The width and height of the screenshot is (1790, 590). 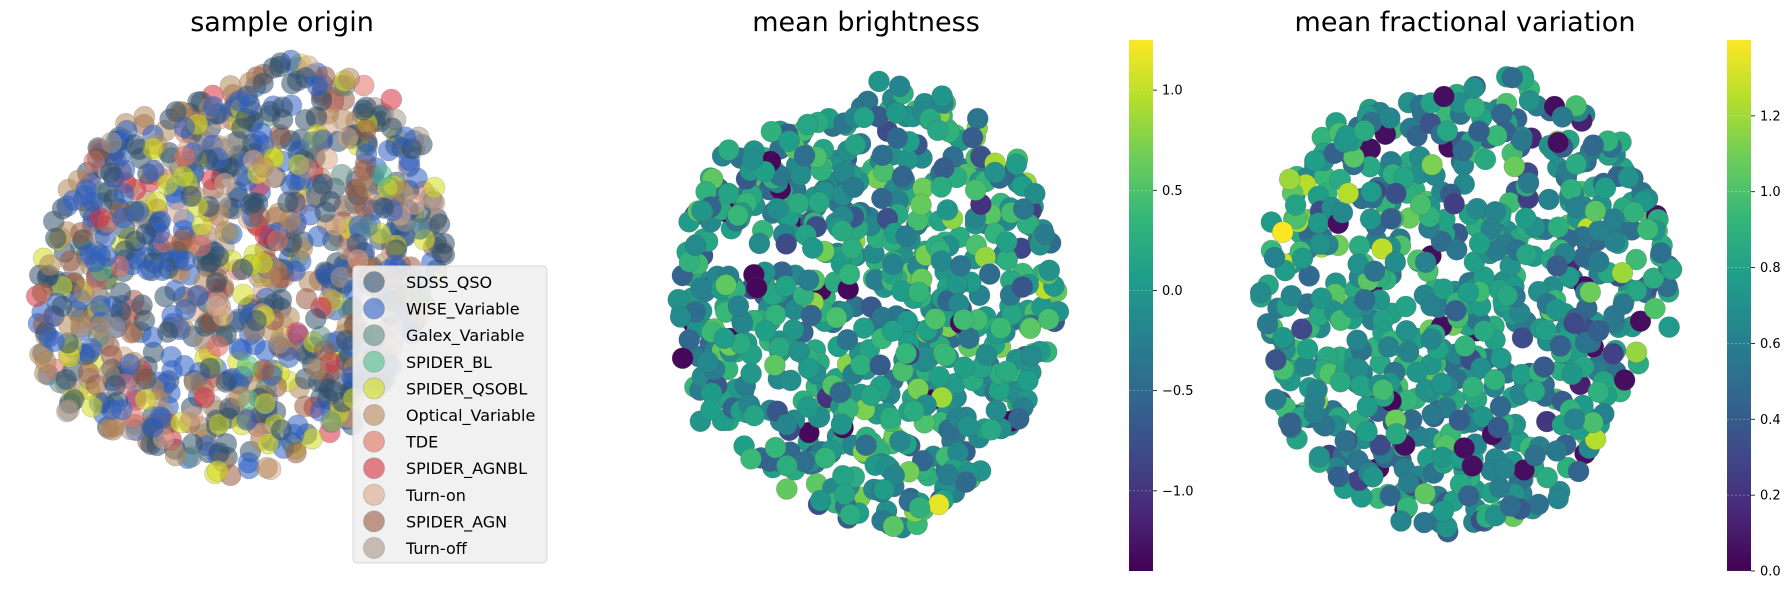 I want to click on legend-label: Galex_Variable, so click(x=465, y=336).